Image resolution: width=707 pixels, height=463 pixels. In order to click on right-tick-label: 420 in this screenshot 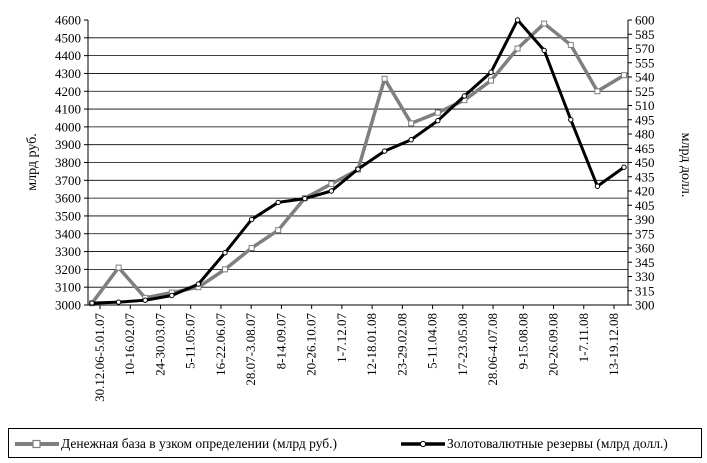, I will do `click(645, 191)`.